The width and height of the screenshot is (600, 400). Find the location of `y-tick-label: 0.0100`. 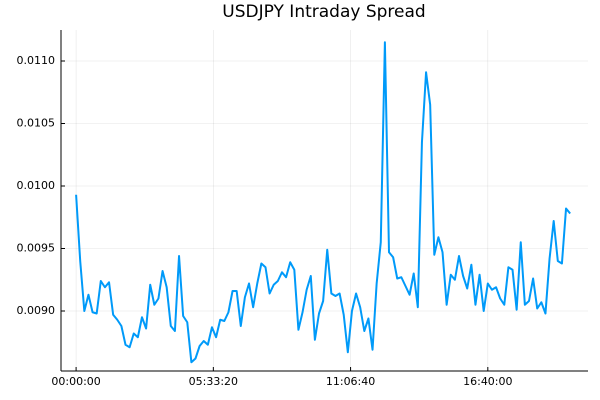

y-tick-label: 0.0100 is located at coordinates (36, 185).